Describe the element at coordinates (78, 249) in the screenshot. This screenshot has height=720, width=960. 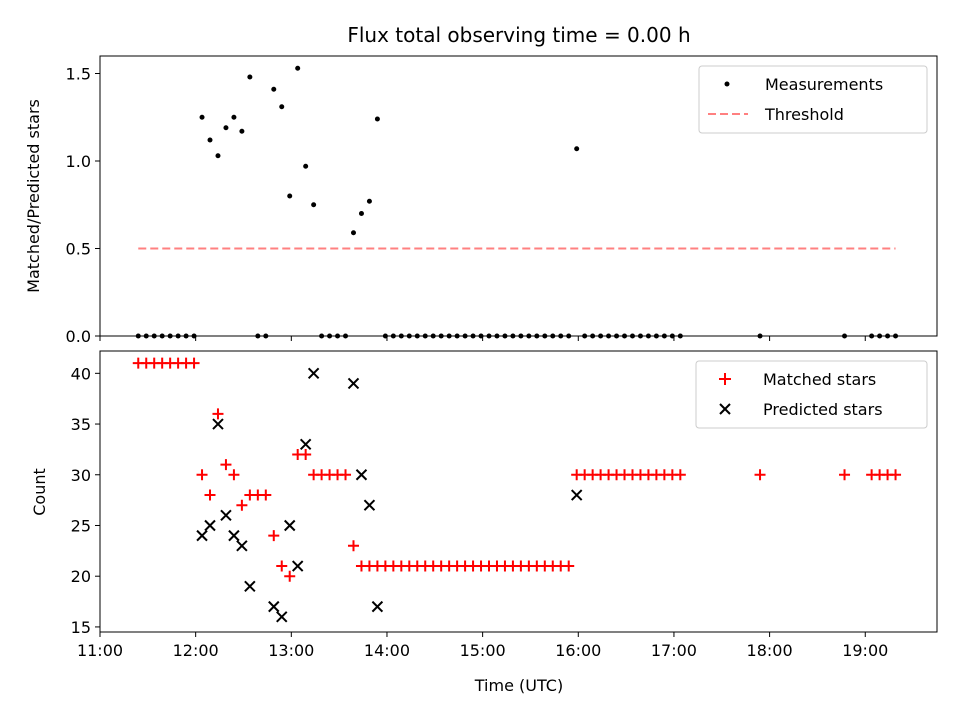
I see `y-tick-label: 0.5` at that location.